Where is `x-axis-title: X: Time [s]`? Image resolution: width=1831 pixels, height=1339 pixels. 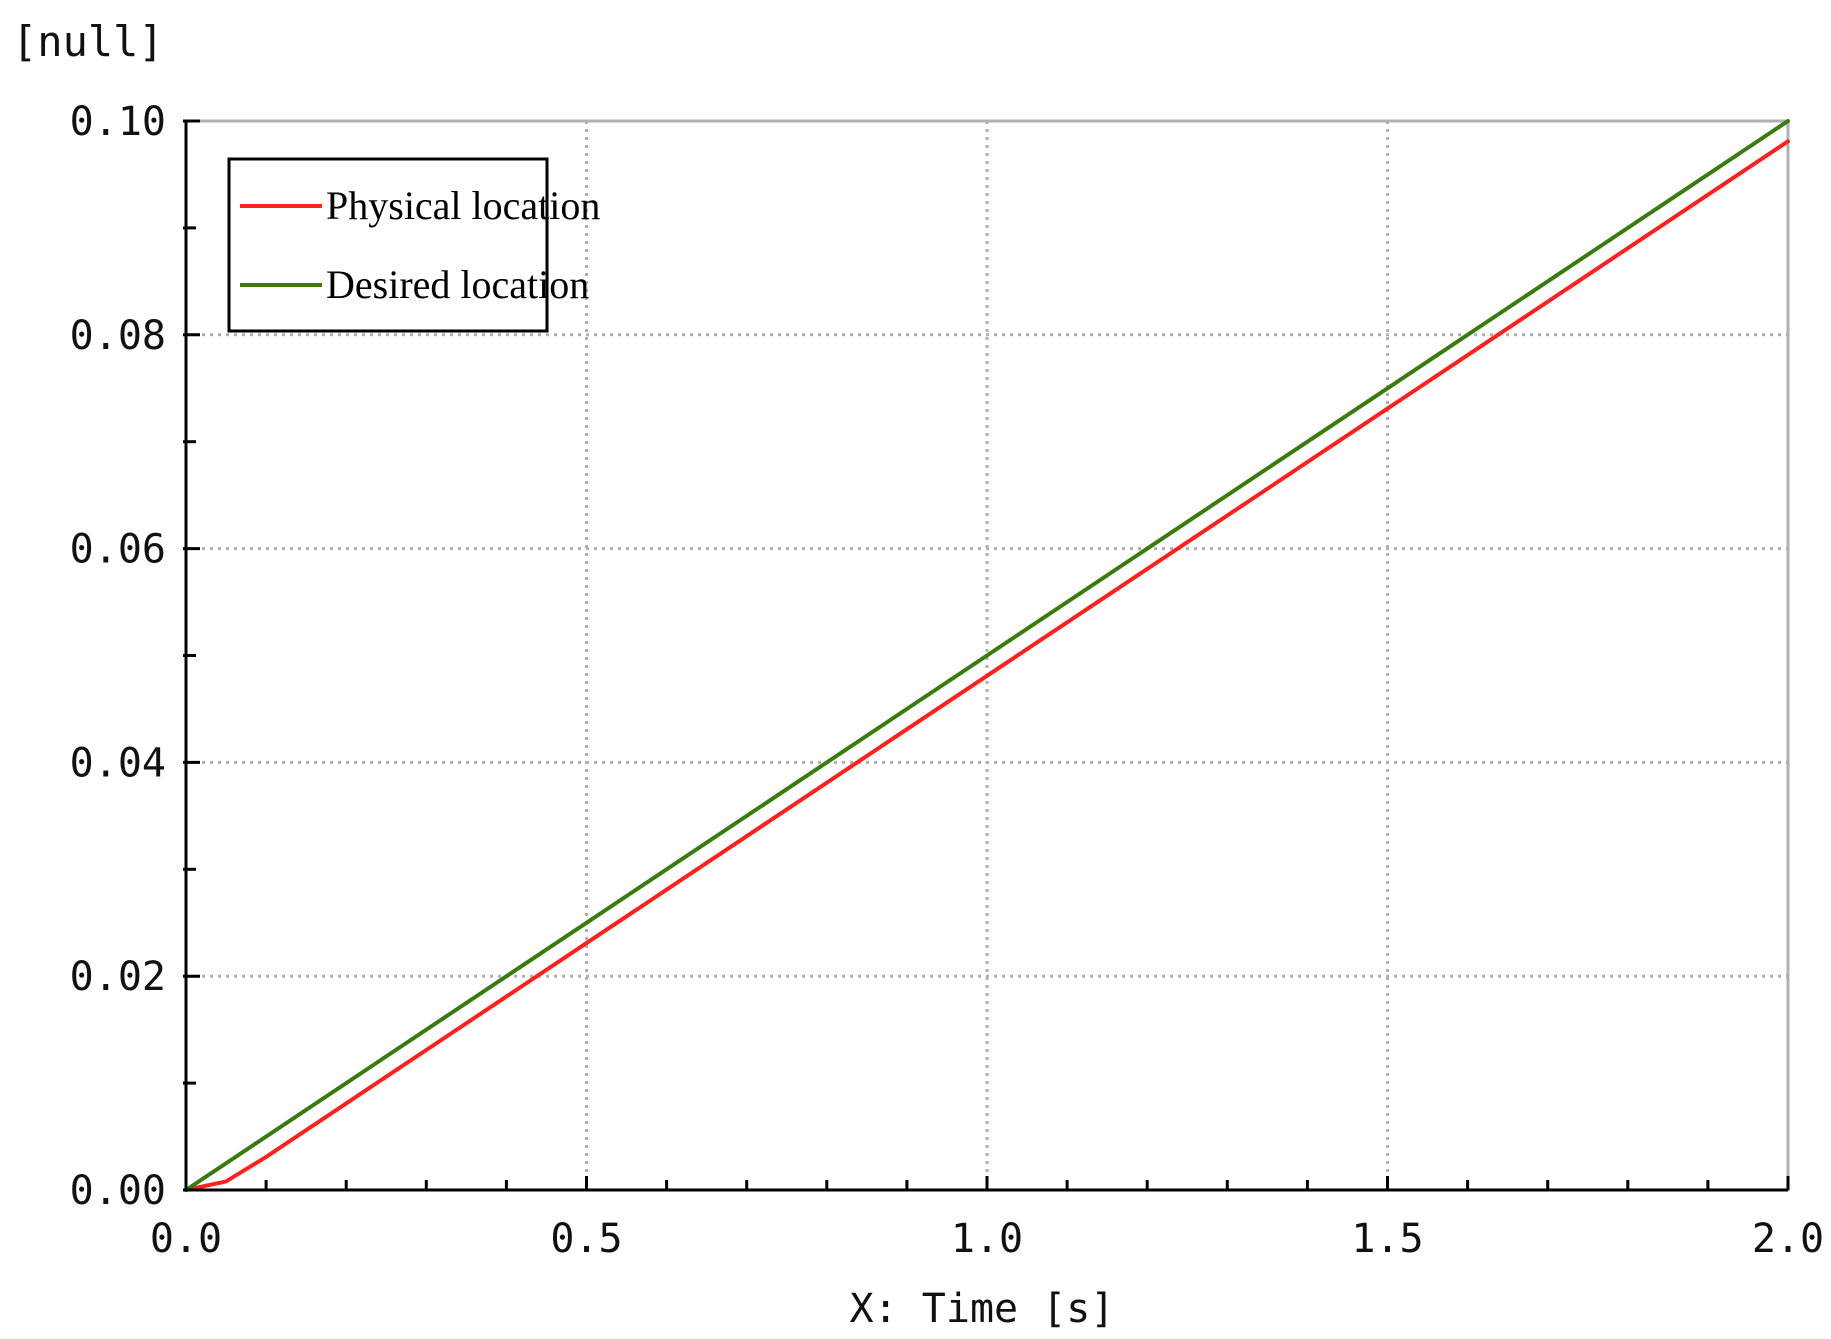
x-axis-title: X: Time [s] is located at coordinates (982, 1309).